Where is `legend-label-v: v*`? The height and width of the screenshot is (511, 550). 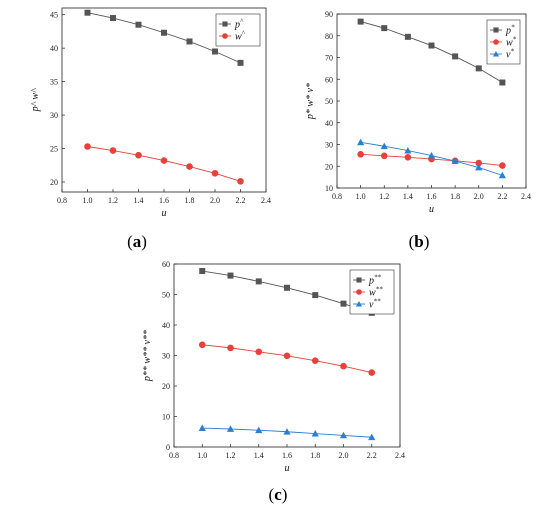
legend-label-v: v* is located at coordinates (510, 54).